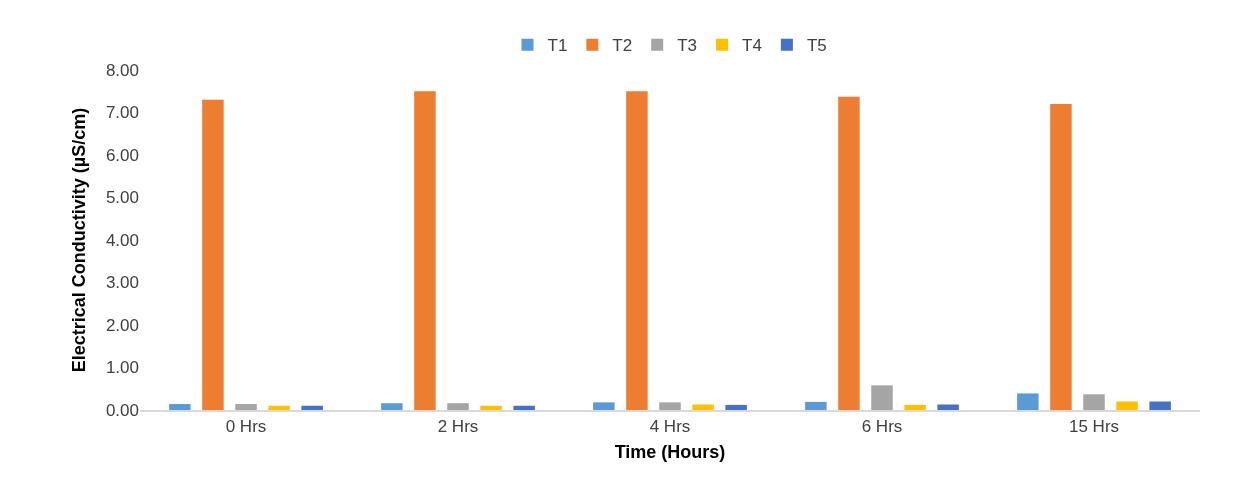  Describe the element at coordinates (458, 427) in the screenshot. I see `x-tick-label: 2 Hrs` at that location.